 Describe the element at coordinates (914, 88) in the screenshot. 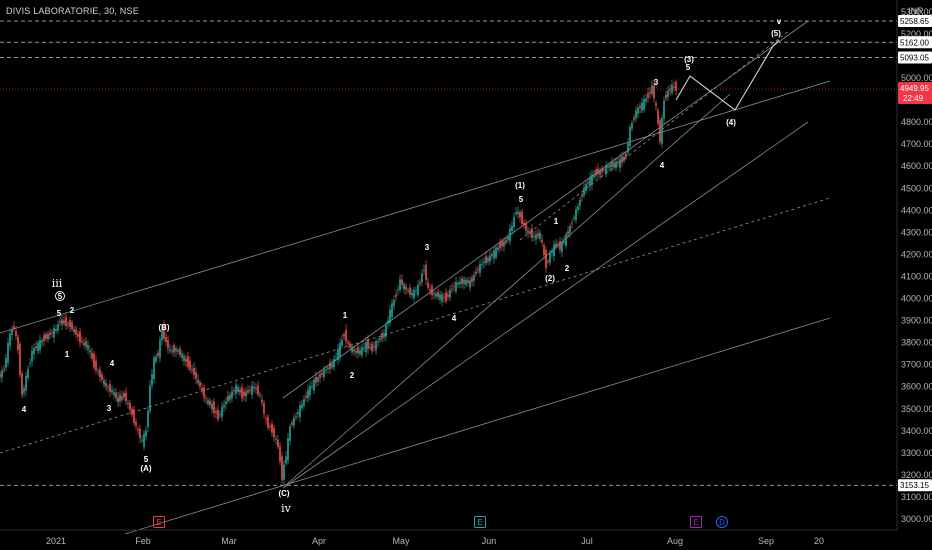

I see `last-price-label: 4949.95` at that location.